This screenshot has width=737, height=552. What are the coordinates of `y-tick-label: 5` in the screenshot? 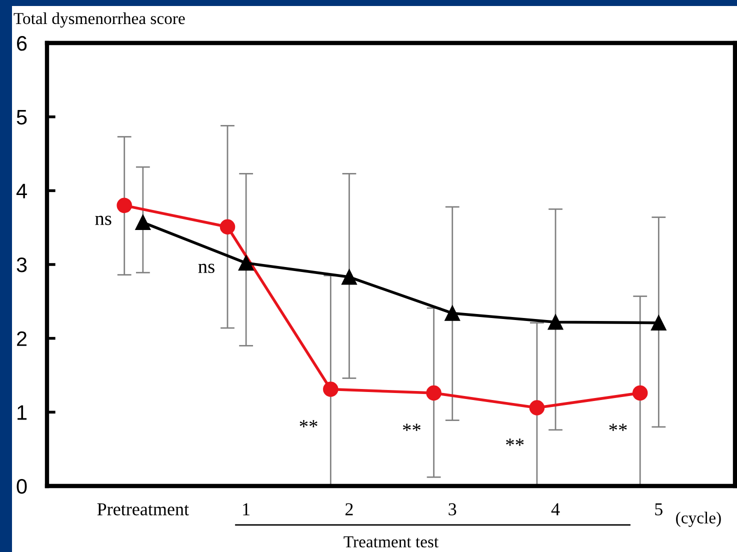 It's located at (21, 117).